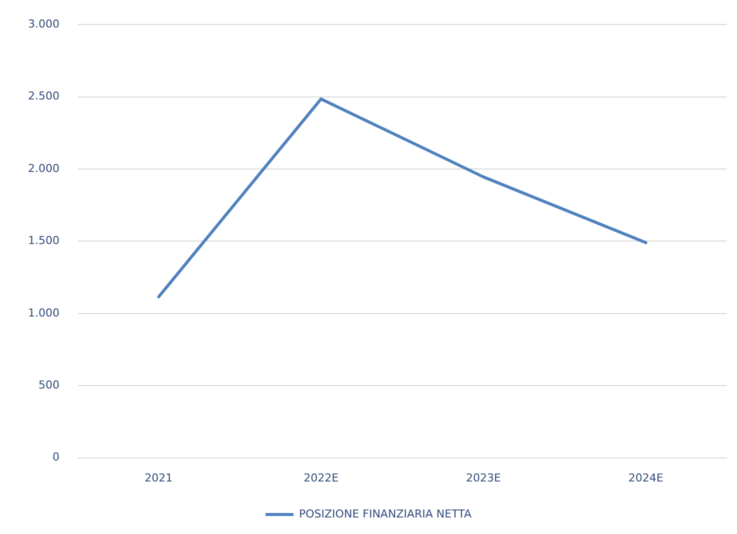  Describe the element at coordinates (44, 168) in the screenshot. I see `y-tick-label: 2.000` at that location.